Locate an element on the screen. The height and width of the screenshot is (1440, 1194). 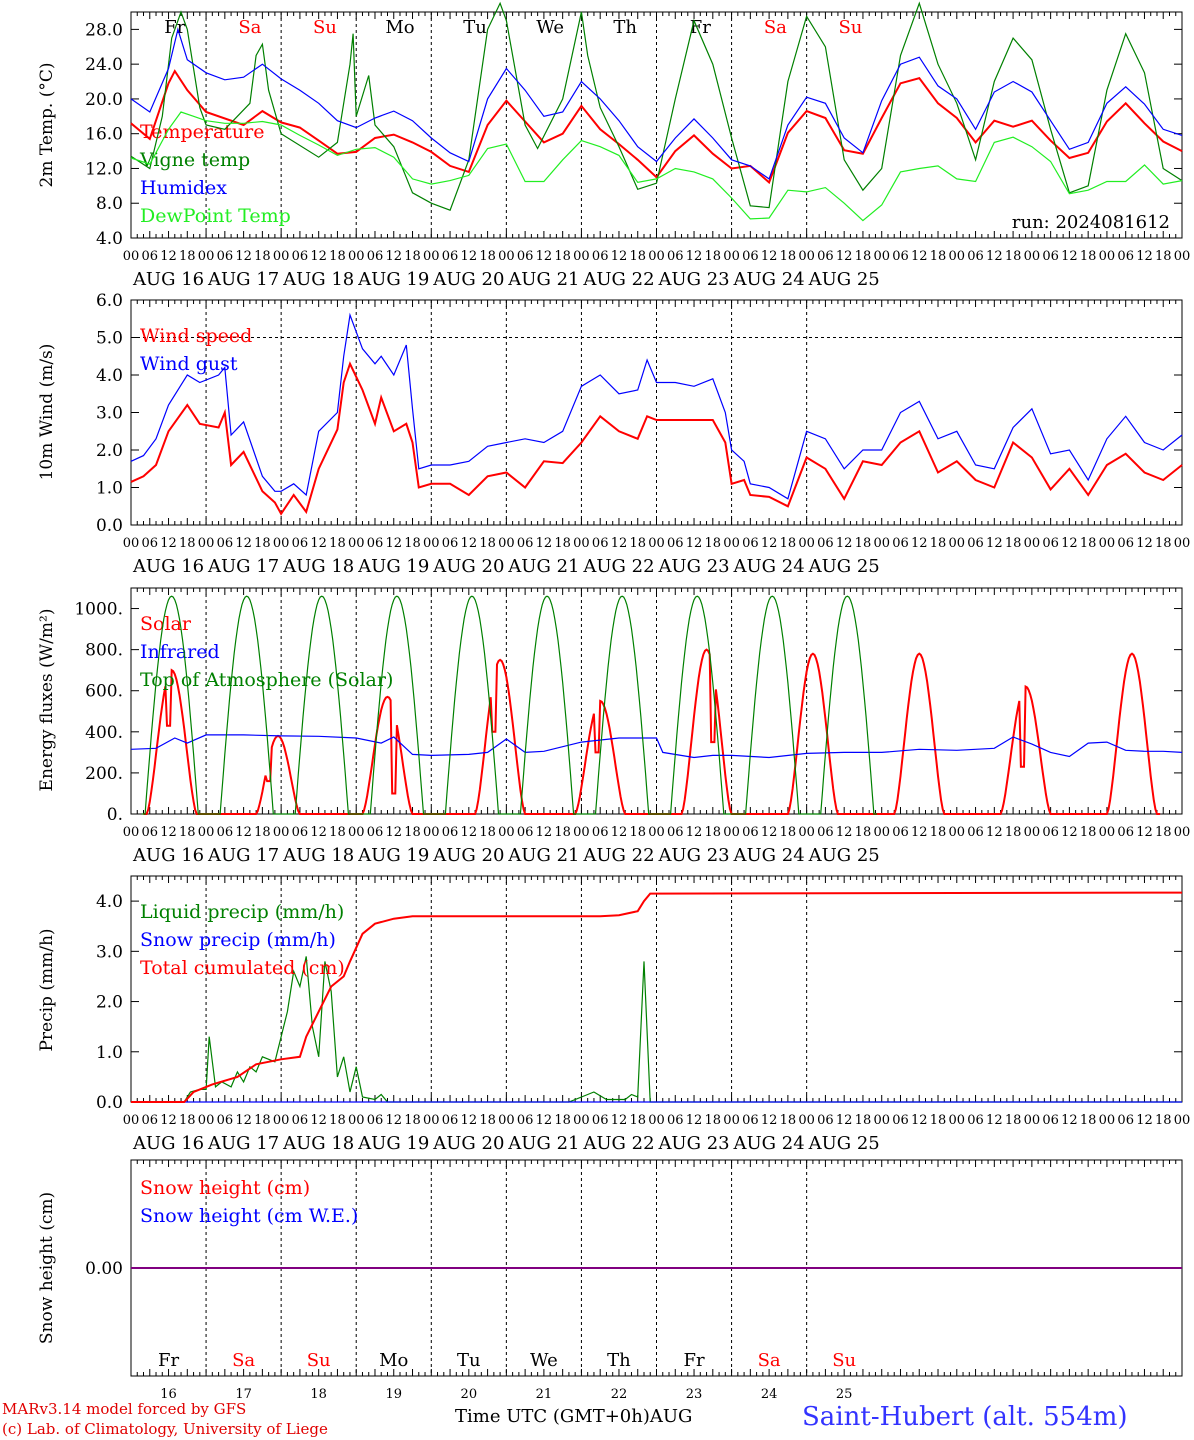
y-tick-label: 1.0 is located at coordinates (109, 1053).